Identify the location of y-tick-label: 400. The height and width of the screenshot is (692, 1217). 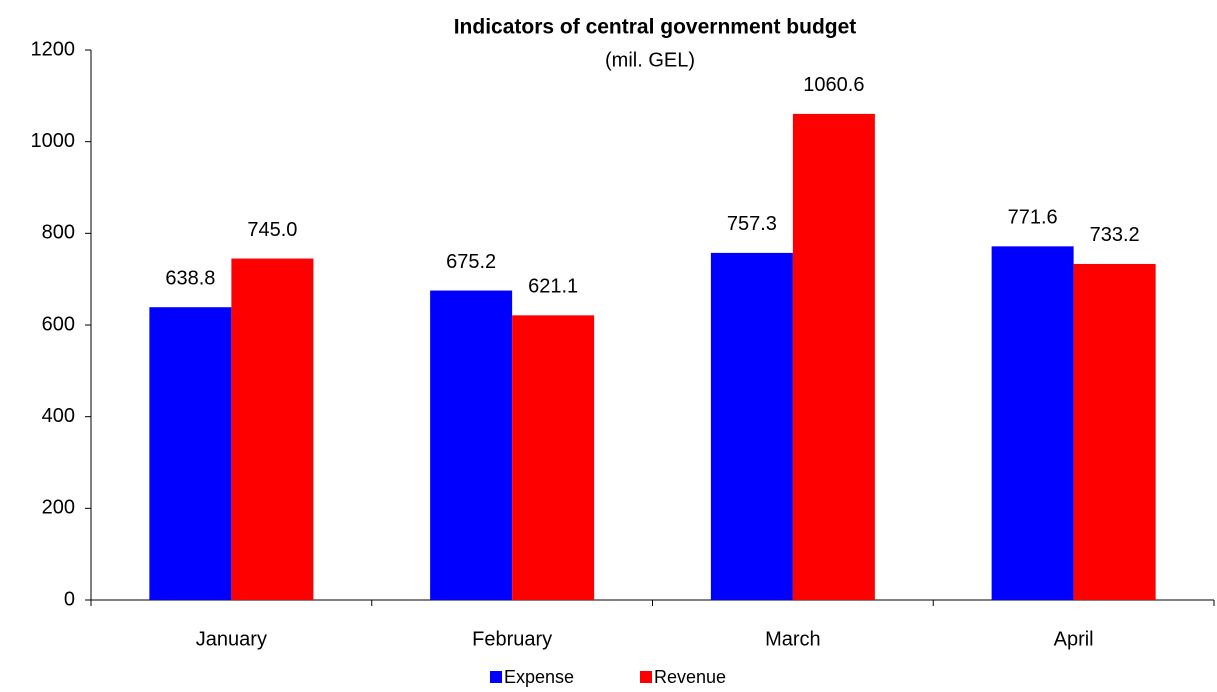
(58, 416).